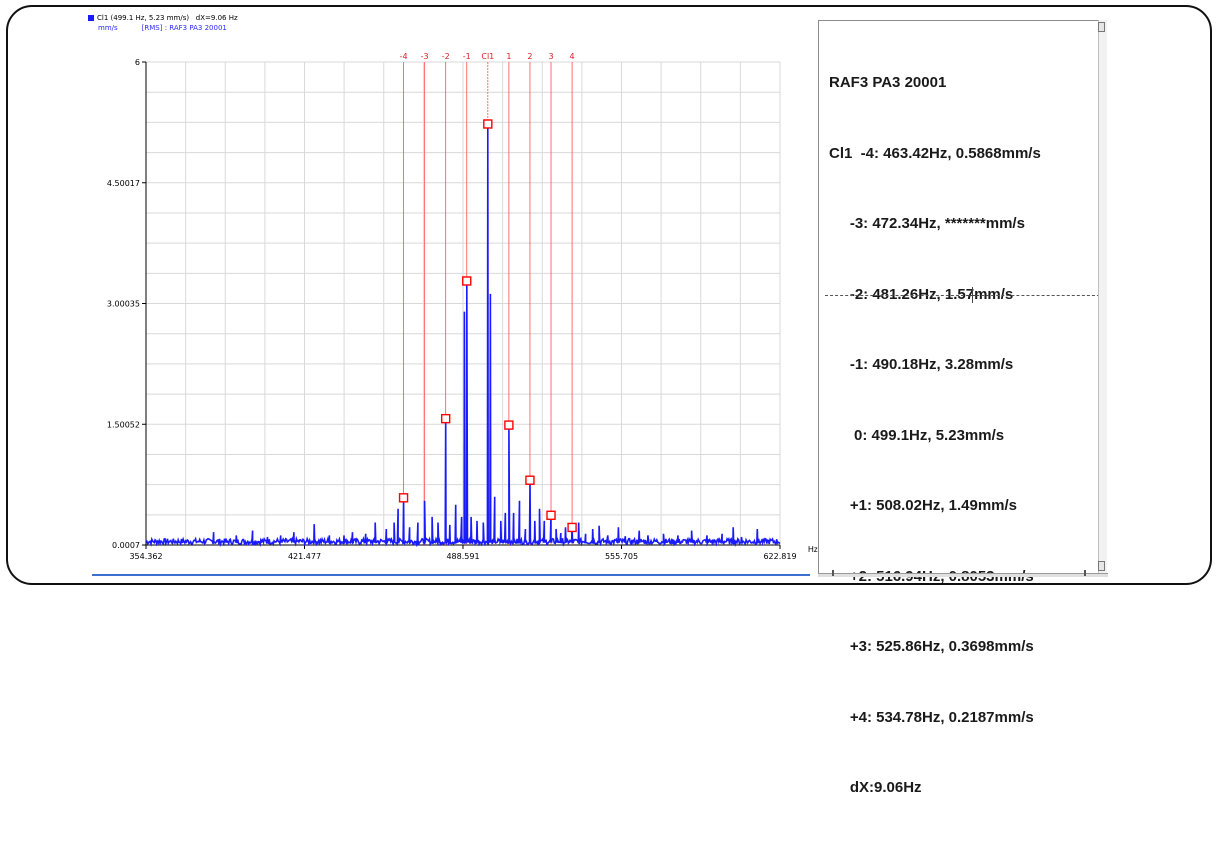 This screenshot has width=1221, height=847. Describe the element at coordinates (143, 18) in the screenshot. I see `legend-series-label: Cl1 (499.1 Hz, 5.23 mm/s)` at that location.